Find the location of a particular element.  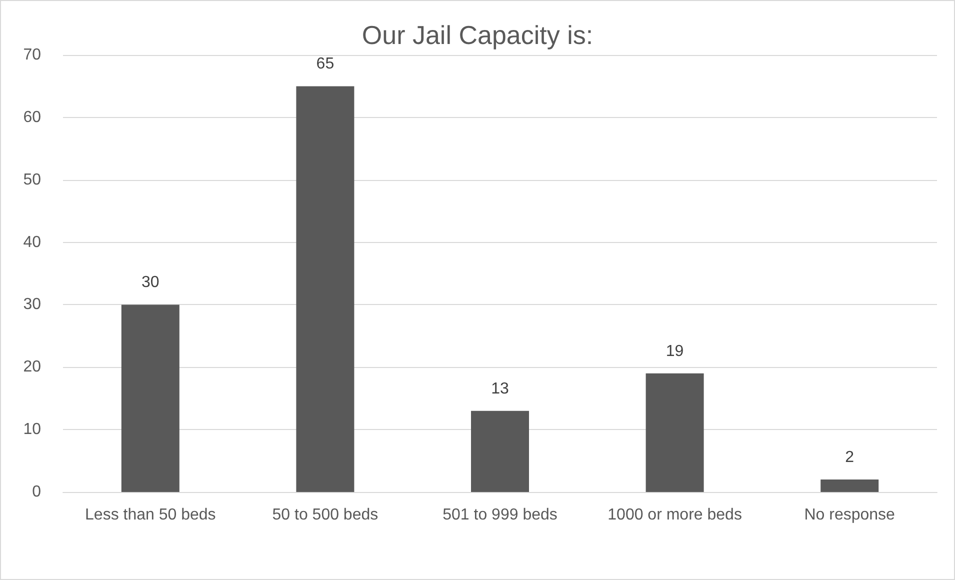

data-label: 30 is located at coordinates (151, 283).